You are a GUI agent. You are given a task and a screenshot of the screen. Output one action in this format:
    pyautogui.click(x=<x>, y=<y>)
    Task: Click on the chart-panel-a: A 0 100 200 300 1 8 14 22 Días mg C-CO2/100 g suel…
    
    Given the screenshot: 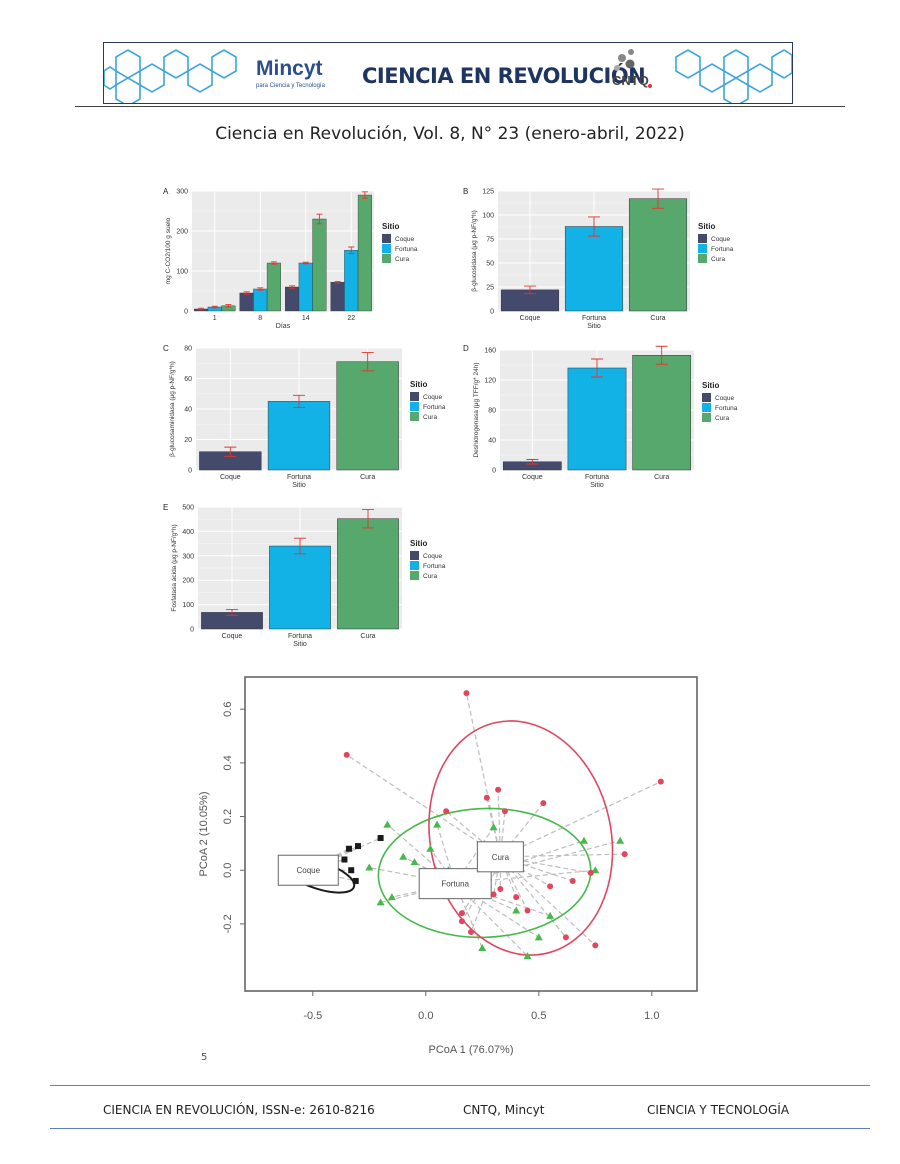 What is the action you would take?
    pyautogui.click(x=290, y=262)
    